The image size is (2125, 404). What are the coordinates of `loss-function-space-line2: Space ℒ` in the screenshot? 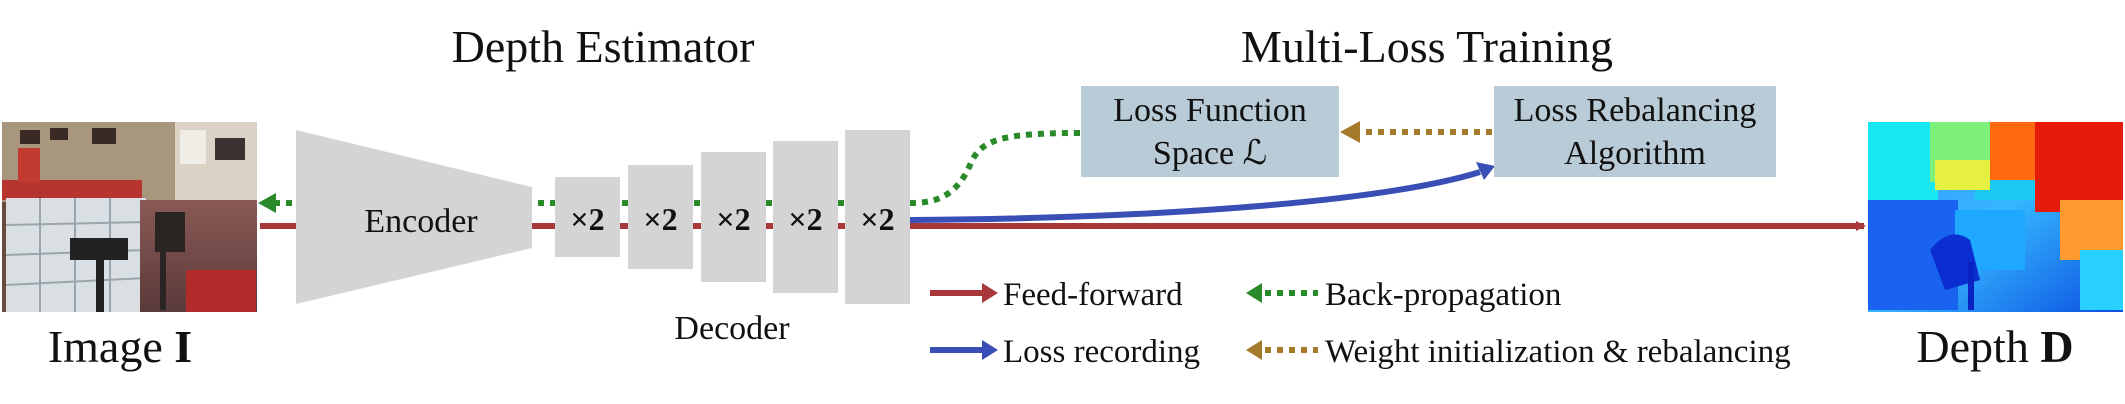 It's located at (1210, 153).